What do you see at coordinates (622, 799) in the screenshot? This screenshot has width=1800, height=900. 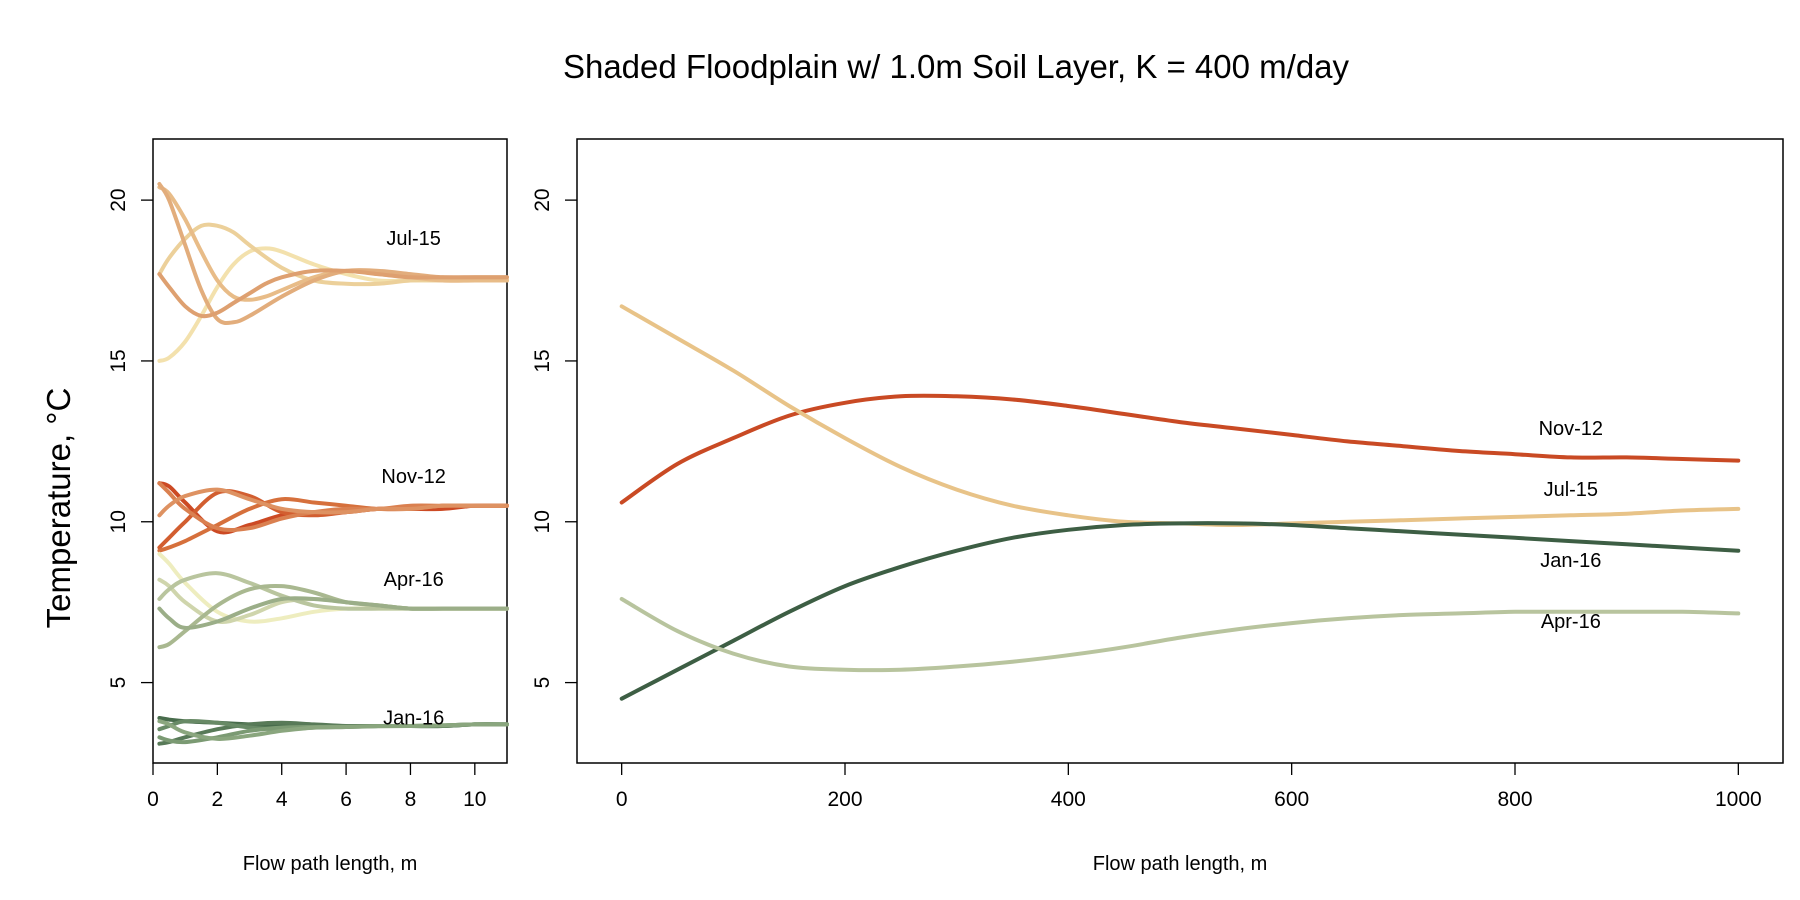 I see `right-x-tick-label: 0` at bounding box center [622, 799].